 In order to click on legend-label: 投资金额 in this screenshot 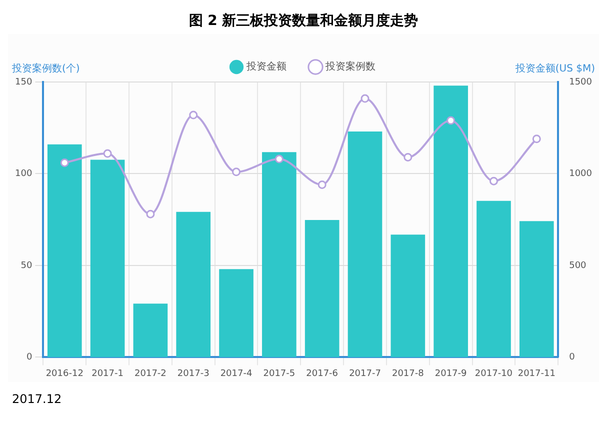, I will do `click(266, 66)`.